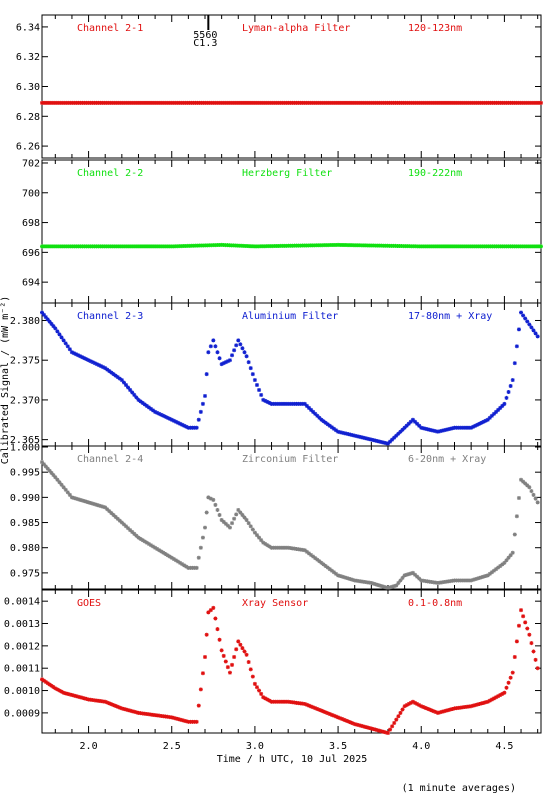 The height and width of the screenshot is (800, 550). I want to click on flare-marker-class: C1.3, so click(205, 43).